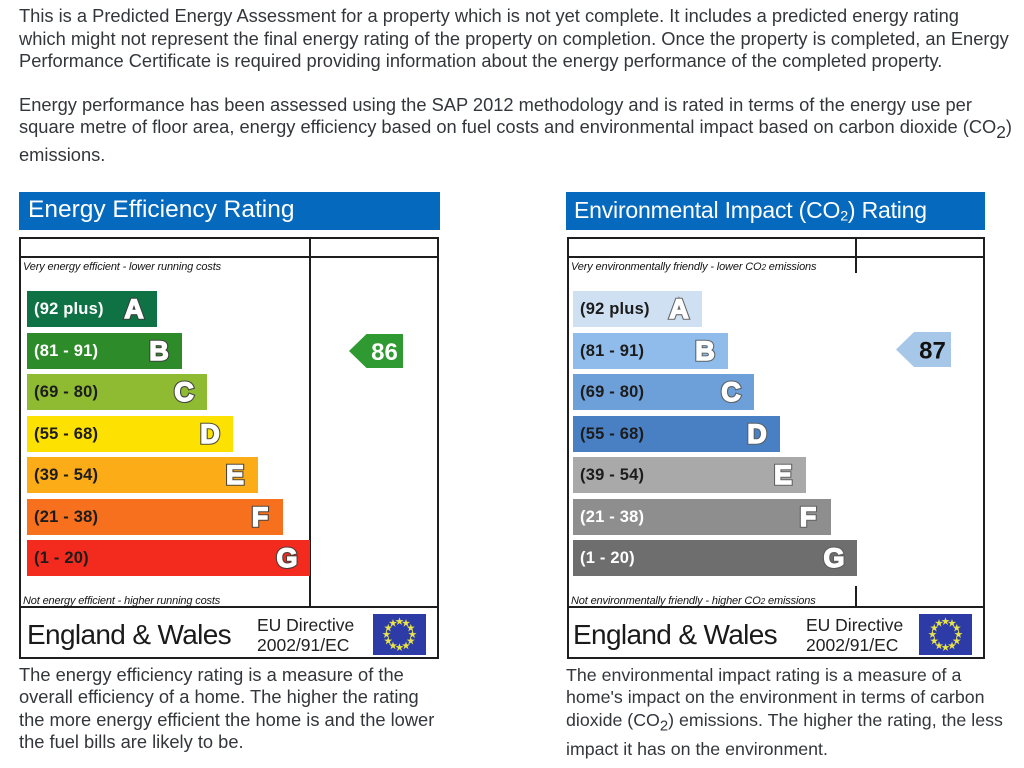 This screenshot has width=1024, height=768. I want to click on svg-text: 86, so click(384, 352).